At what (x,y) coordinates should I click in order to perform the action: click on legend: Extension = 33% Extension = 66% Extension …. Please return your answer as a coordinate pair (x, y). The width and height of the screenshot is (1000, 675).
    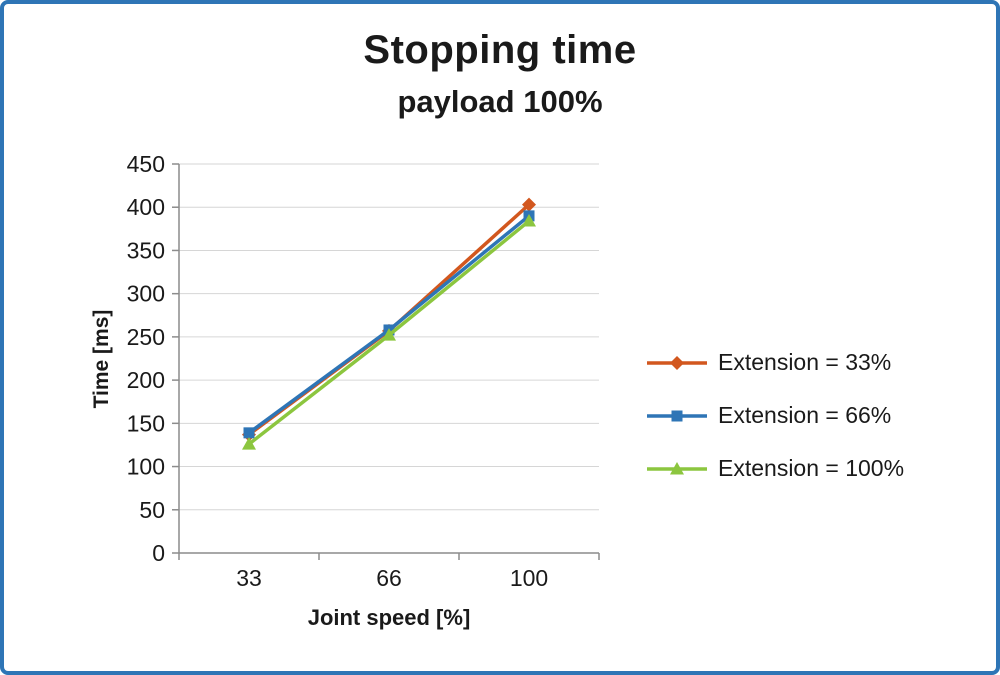
    Looking at the image, I should click on (775, 415).